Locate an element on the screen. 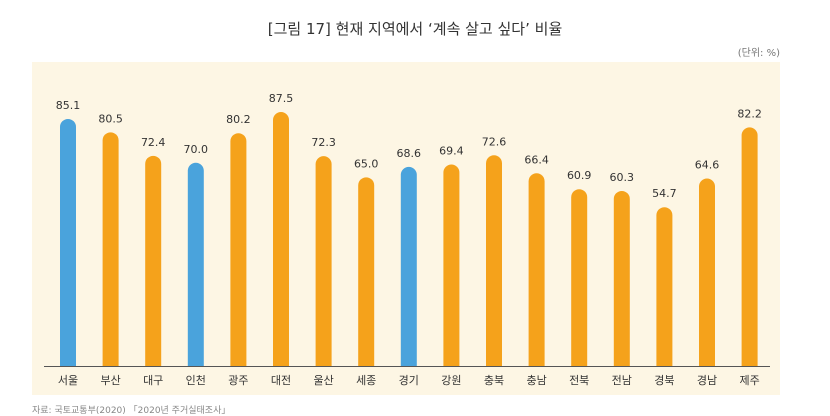 Image resolution: width=830 pixels, height=416 pixels. bar-부산 is located at coordinates (110, 249).